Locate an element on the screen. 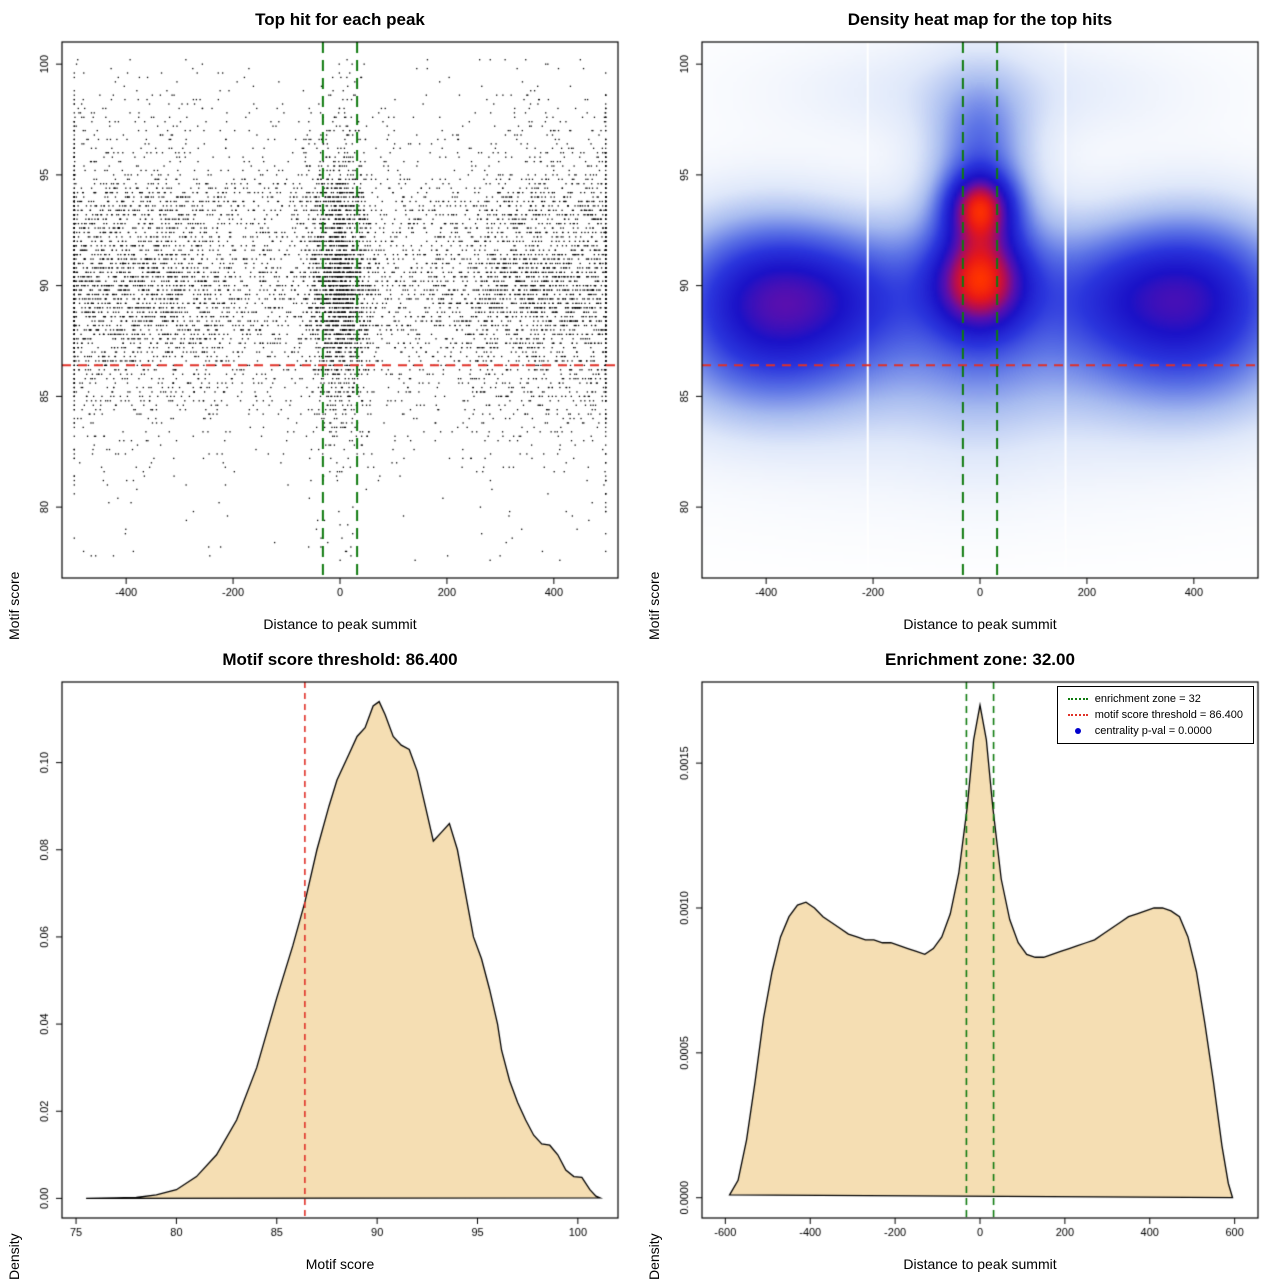 This screenshot has width=1280, height=1280. legend-point-swatch is located at coordinates (1077, 731).